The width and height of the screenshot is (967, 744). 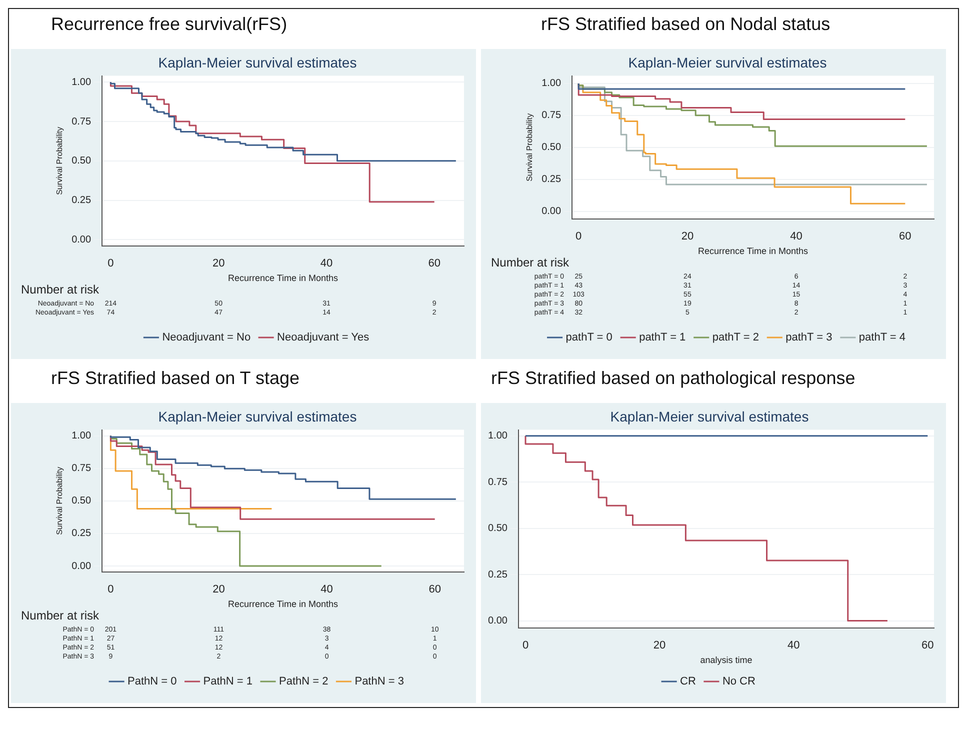 What do you see at coordinates (152, 682) in the screenshot?
I see `legend-label: PathN = 0` at bounding box center [152, 682].